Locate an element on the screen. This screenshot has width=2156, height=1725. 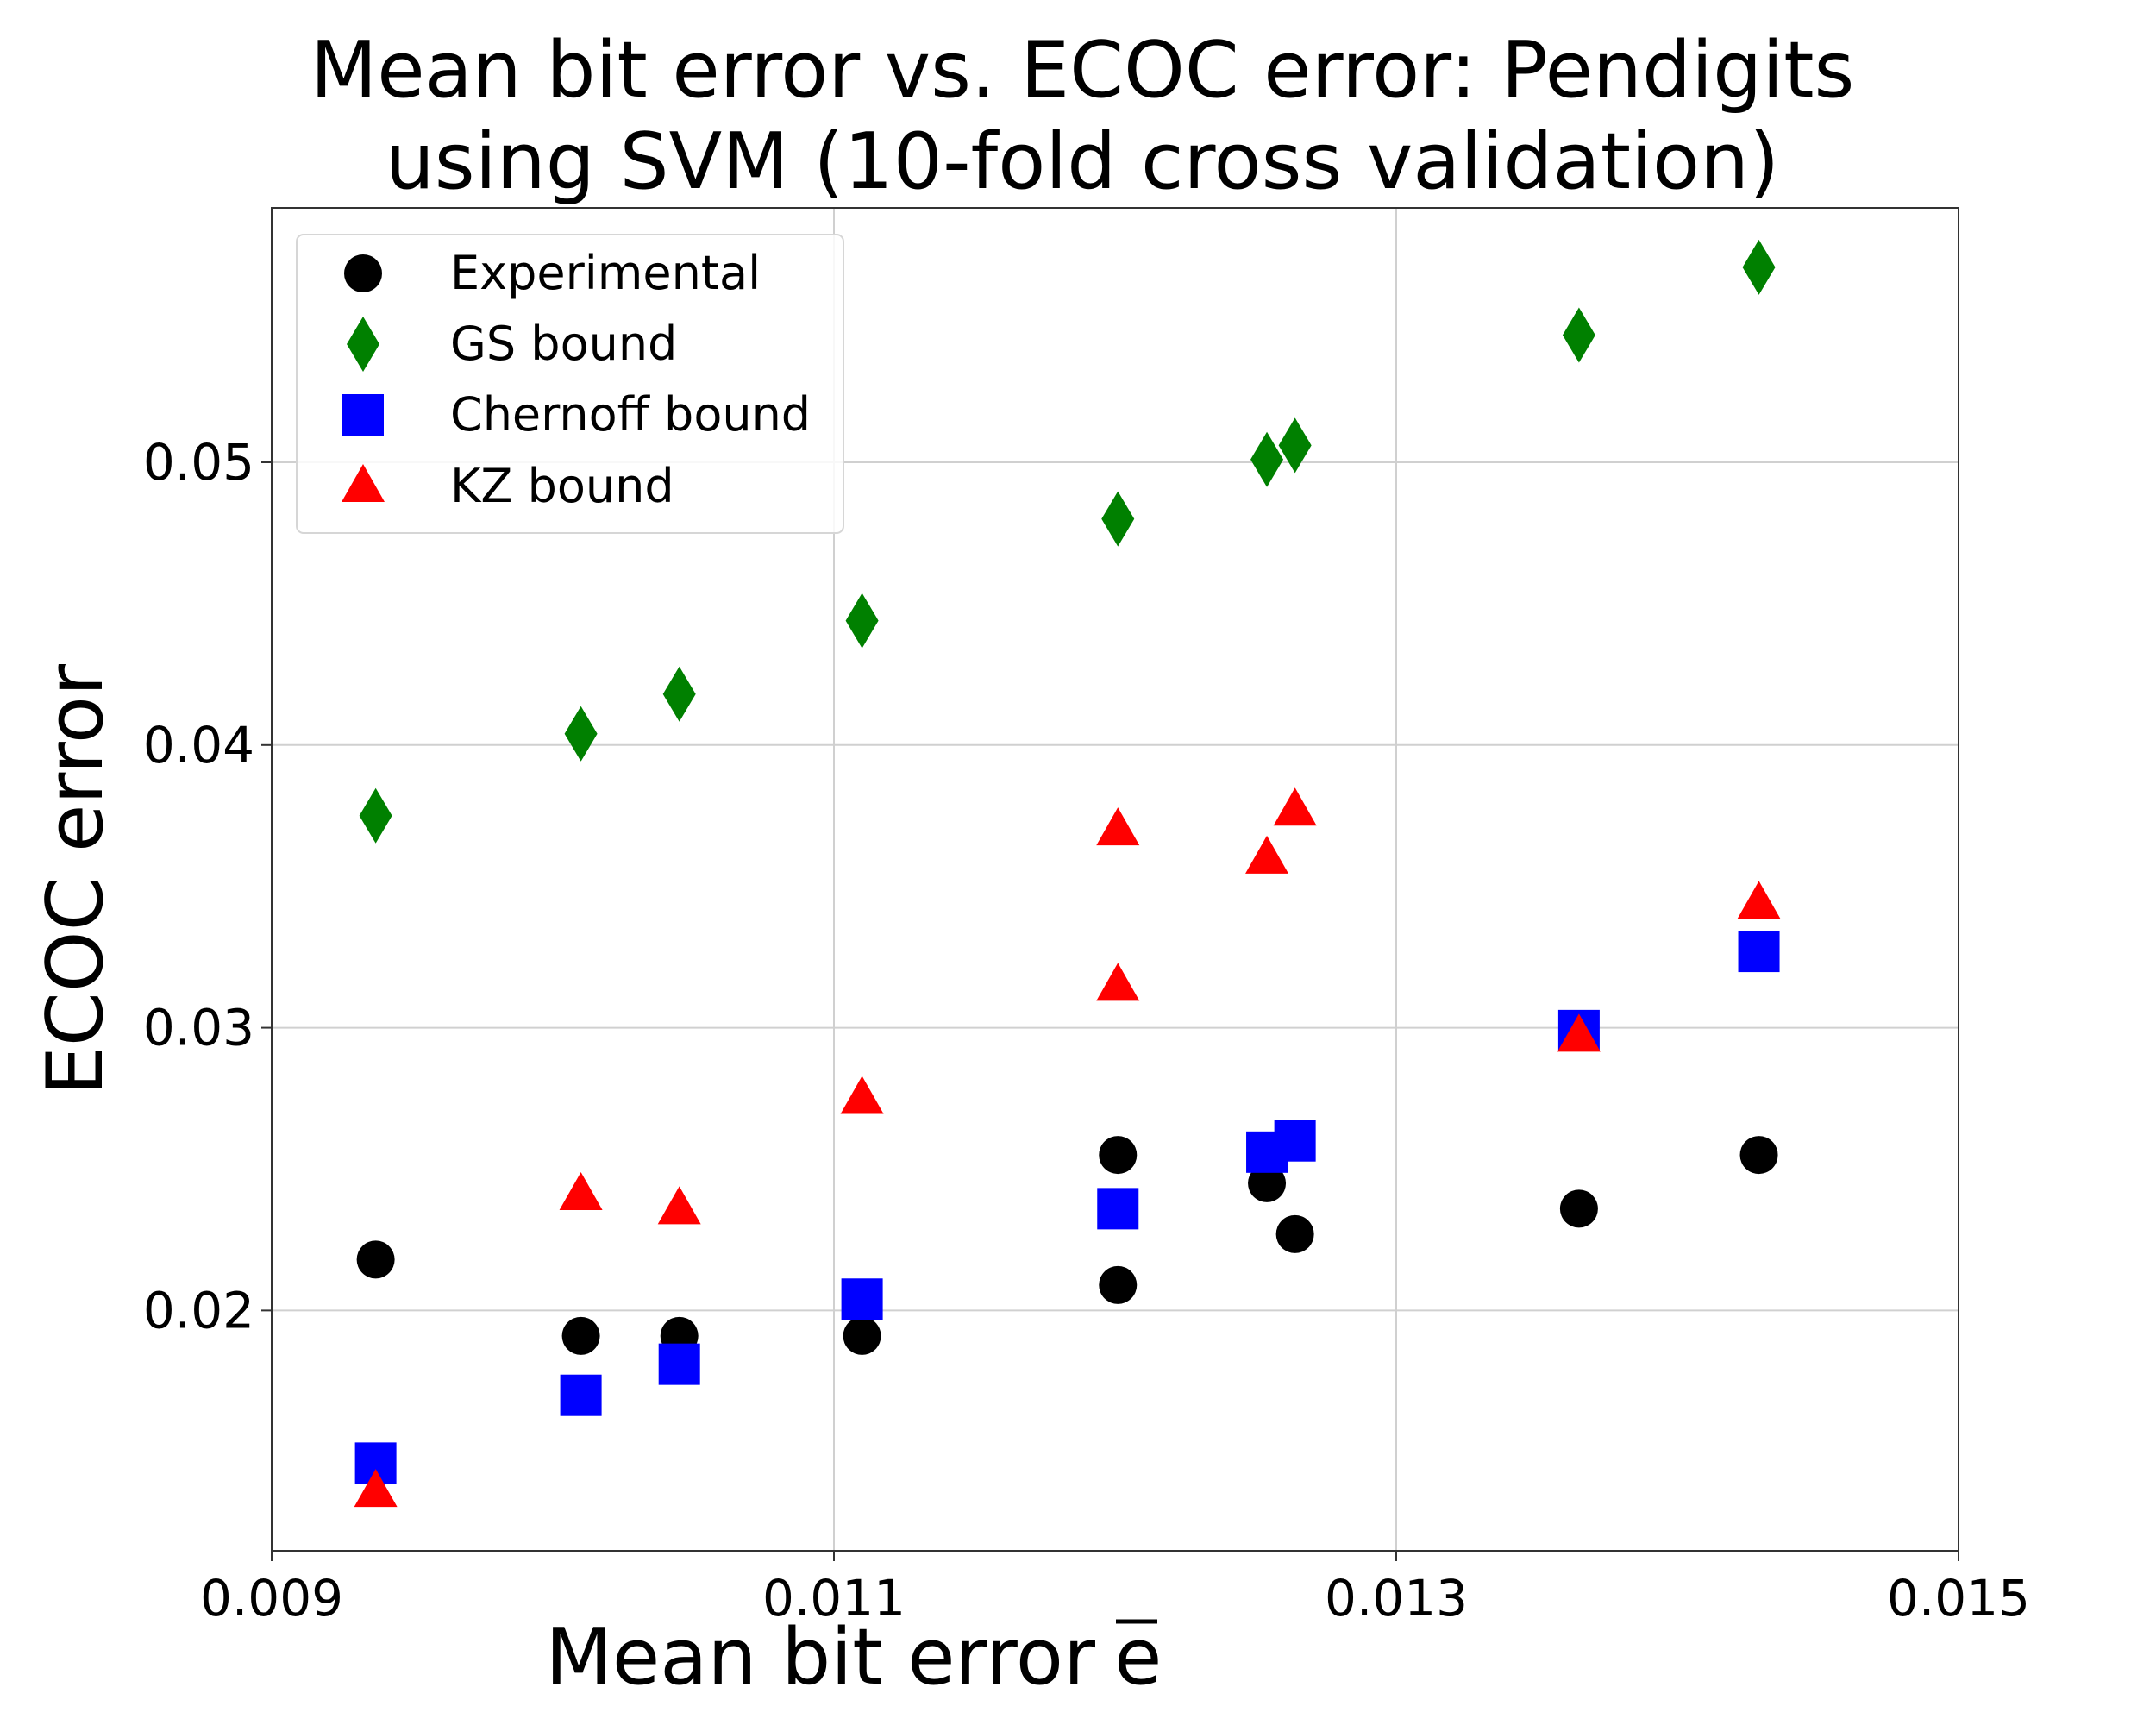
legend-marker-circle is located at coordinates (363, 273).